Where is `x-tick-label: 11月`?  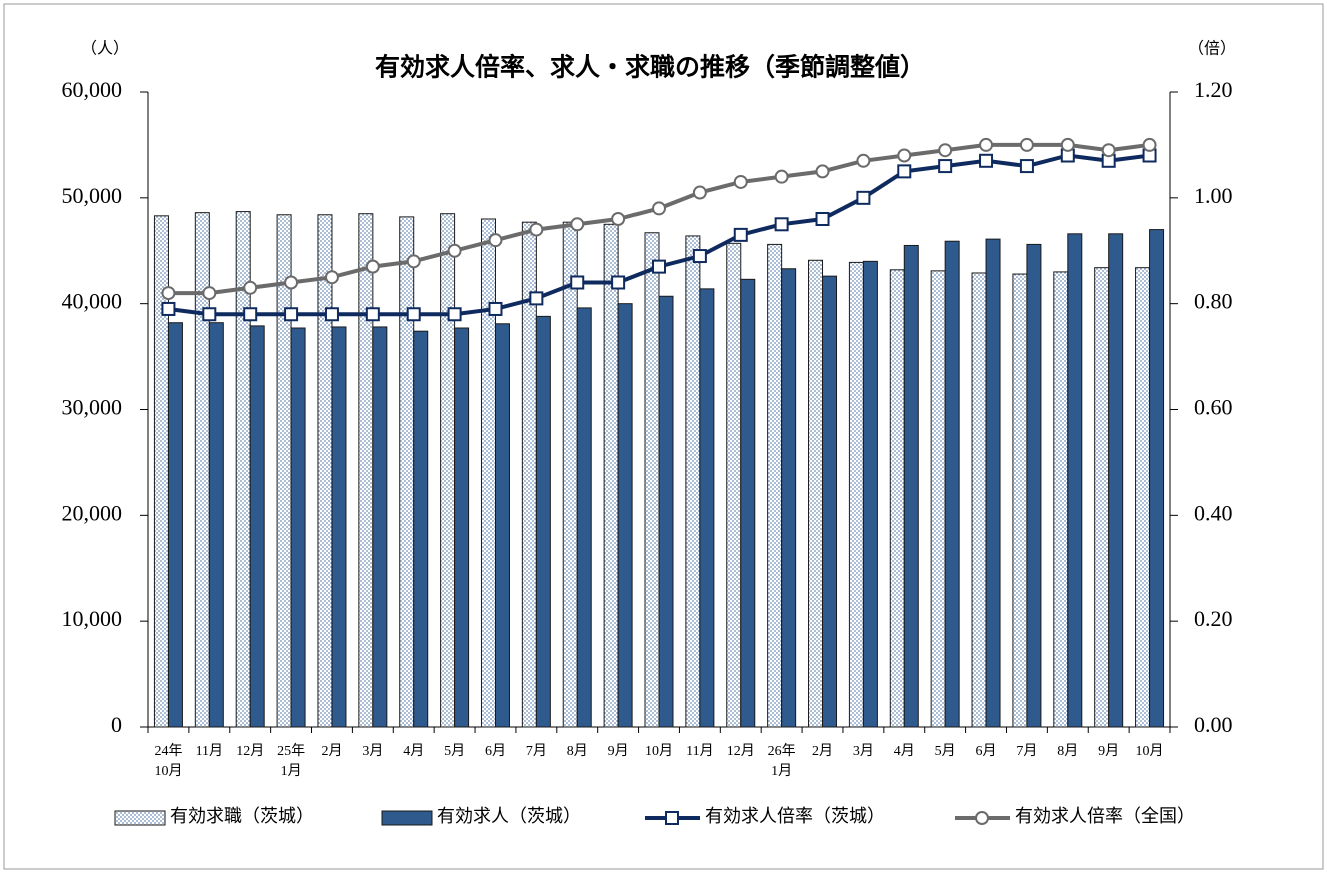
x-tick-label: 11月 is located at coordinates (700, 751).